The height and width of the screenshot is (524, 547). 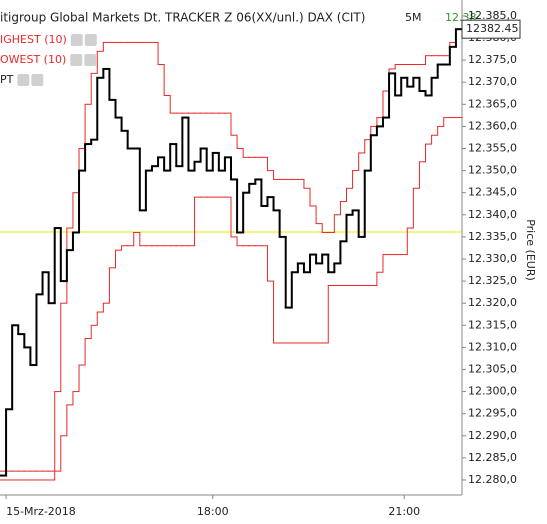 I want to click on y-tick-label: 12.310,0, so click(x=492, y=346).